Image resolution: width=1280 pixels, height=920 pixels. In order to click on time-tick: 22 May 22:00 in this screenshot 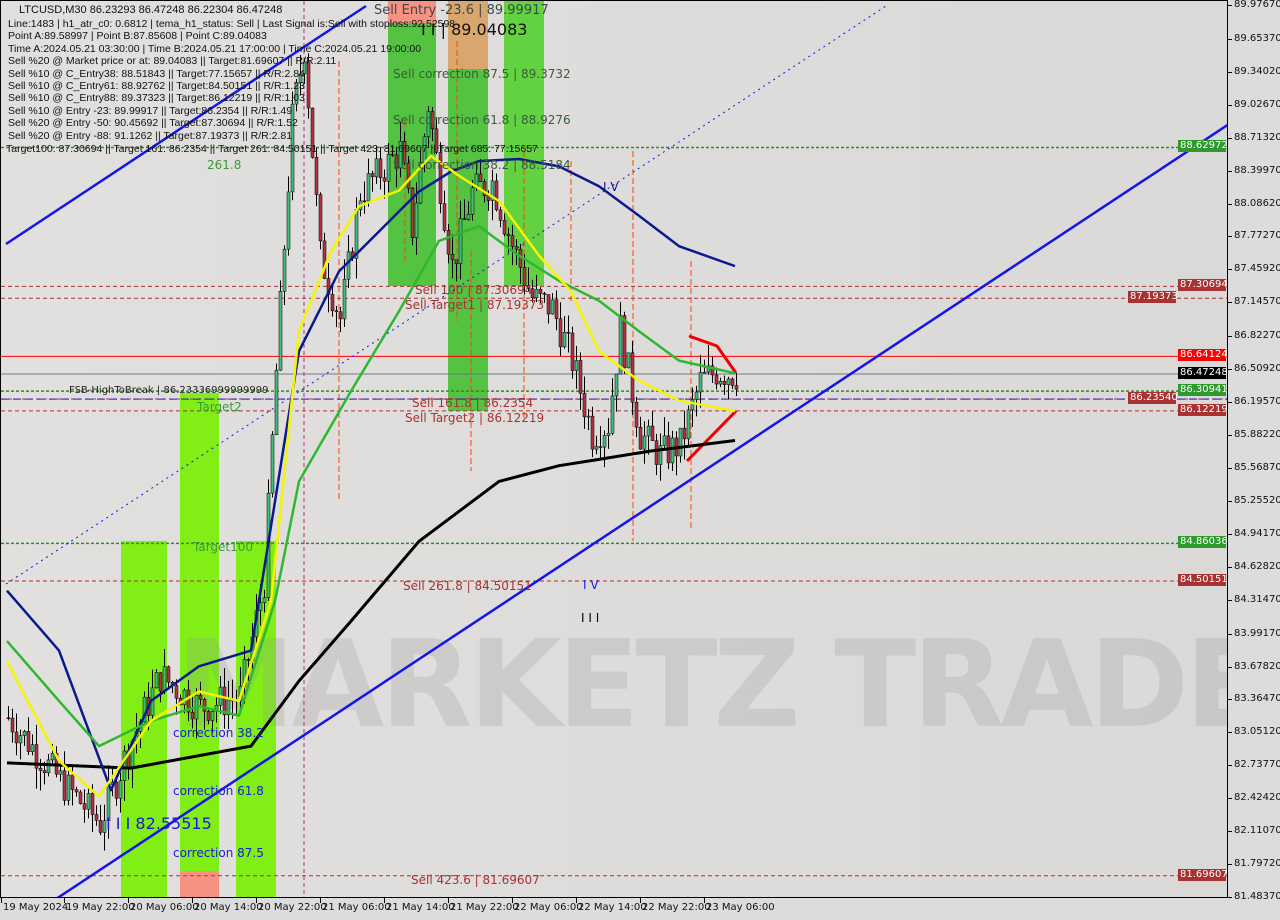, I will do `click(675, 905)`.